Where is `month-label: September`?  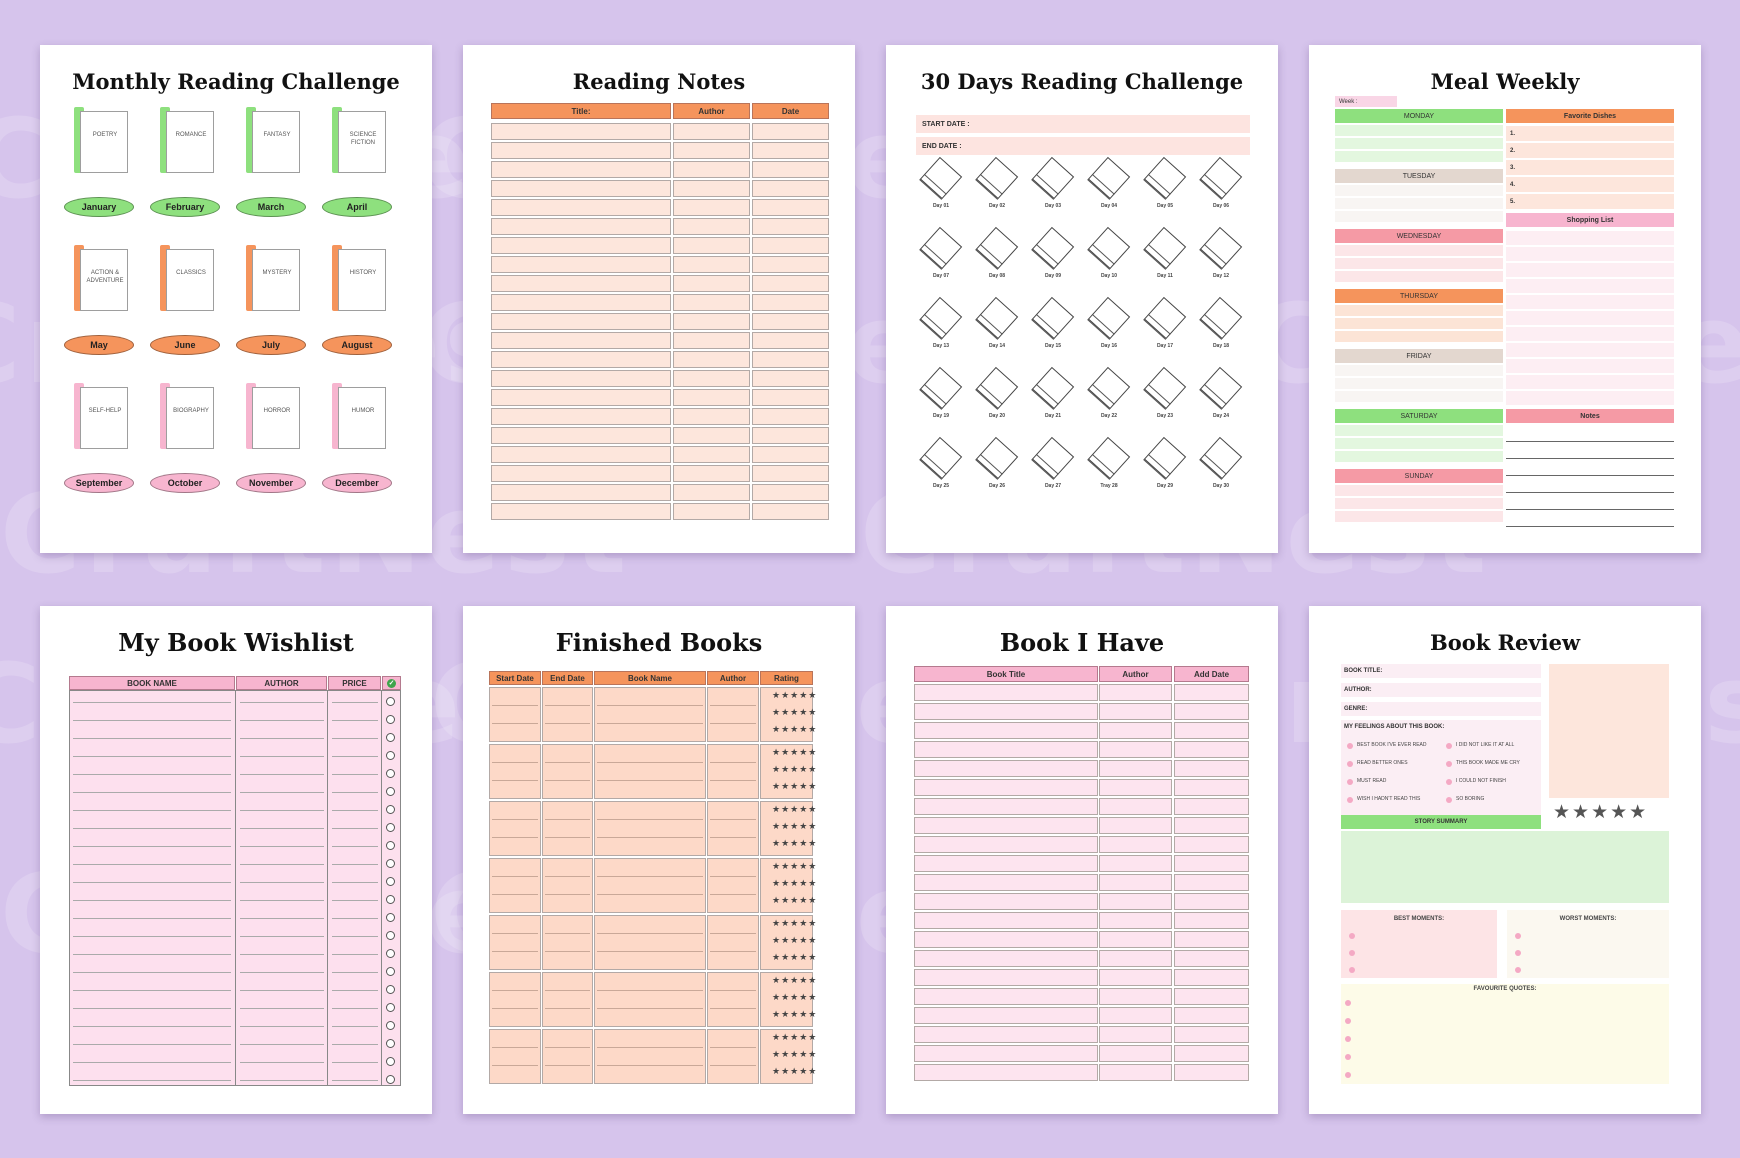 month-label: September is located at coordinates (99, 483).